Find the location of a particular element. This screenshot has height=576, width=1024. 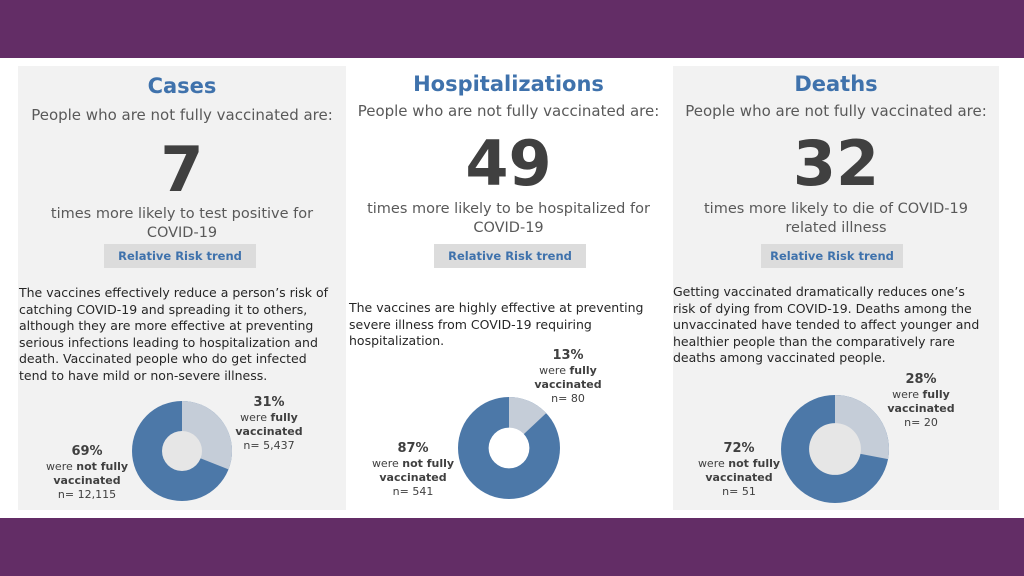

vaccinated-count: n= 5,437 is located at coordinates (269, 445).